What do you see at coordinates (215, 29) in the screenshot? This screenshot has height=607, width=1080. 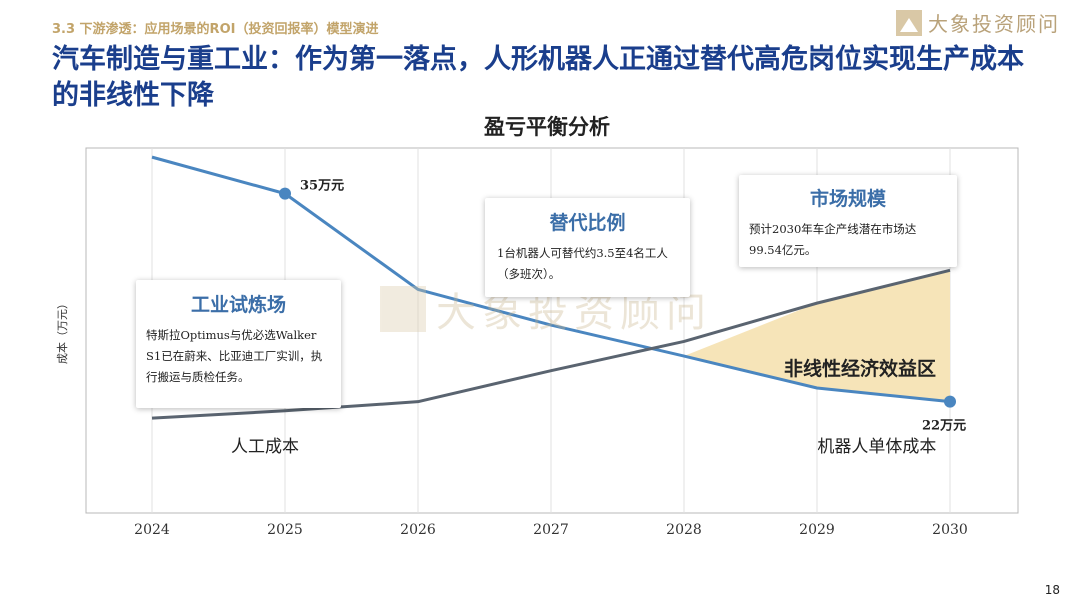 I see `section-label: 3.3 下游渗透：应用场景的ROI（投资回报率）模型演进` at bounding box center [215, 29].